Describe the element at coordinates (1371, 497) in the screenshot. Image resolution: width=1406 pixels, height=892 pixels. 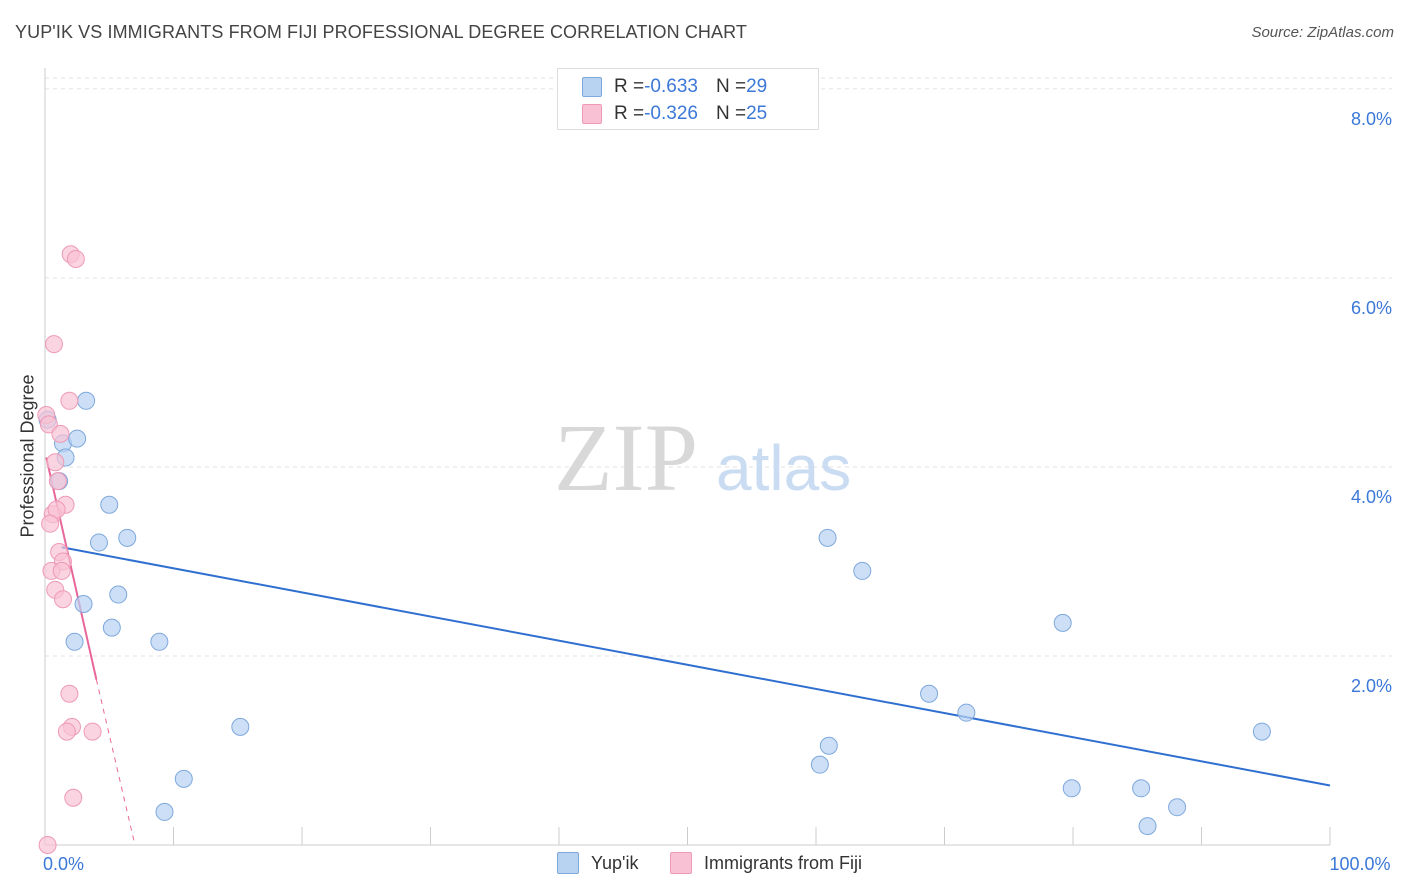
I see `y-tick-label: 4.0%` at that location.